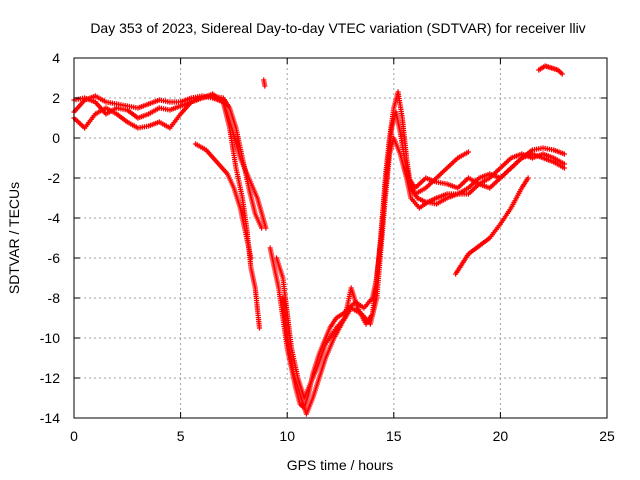 The width and height of the screenshot is (640, 480). Describe the element at coordinates (394, 436) in the screenshot. I see `x-tick-label: 15` at that location.